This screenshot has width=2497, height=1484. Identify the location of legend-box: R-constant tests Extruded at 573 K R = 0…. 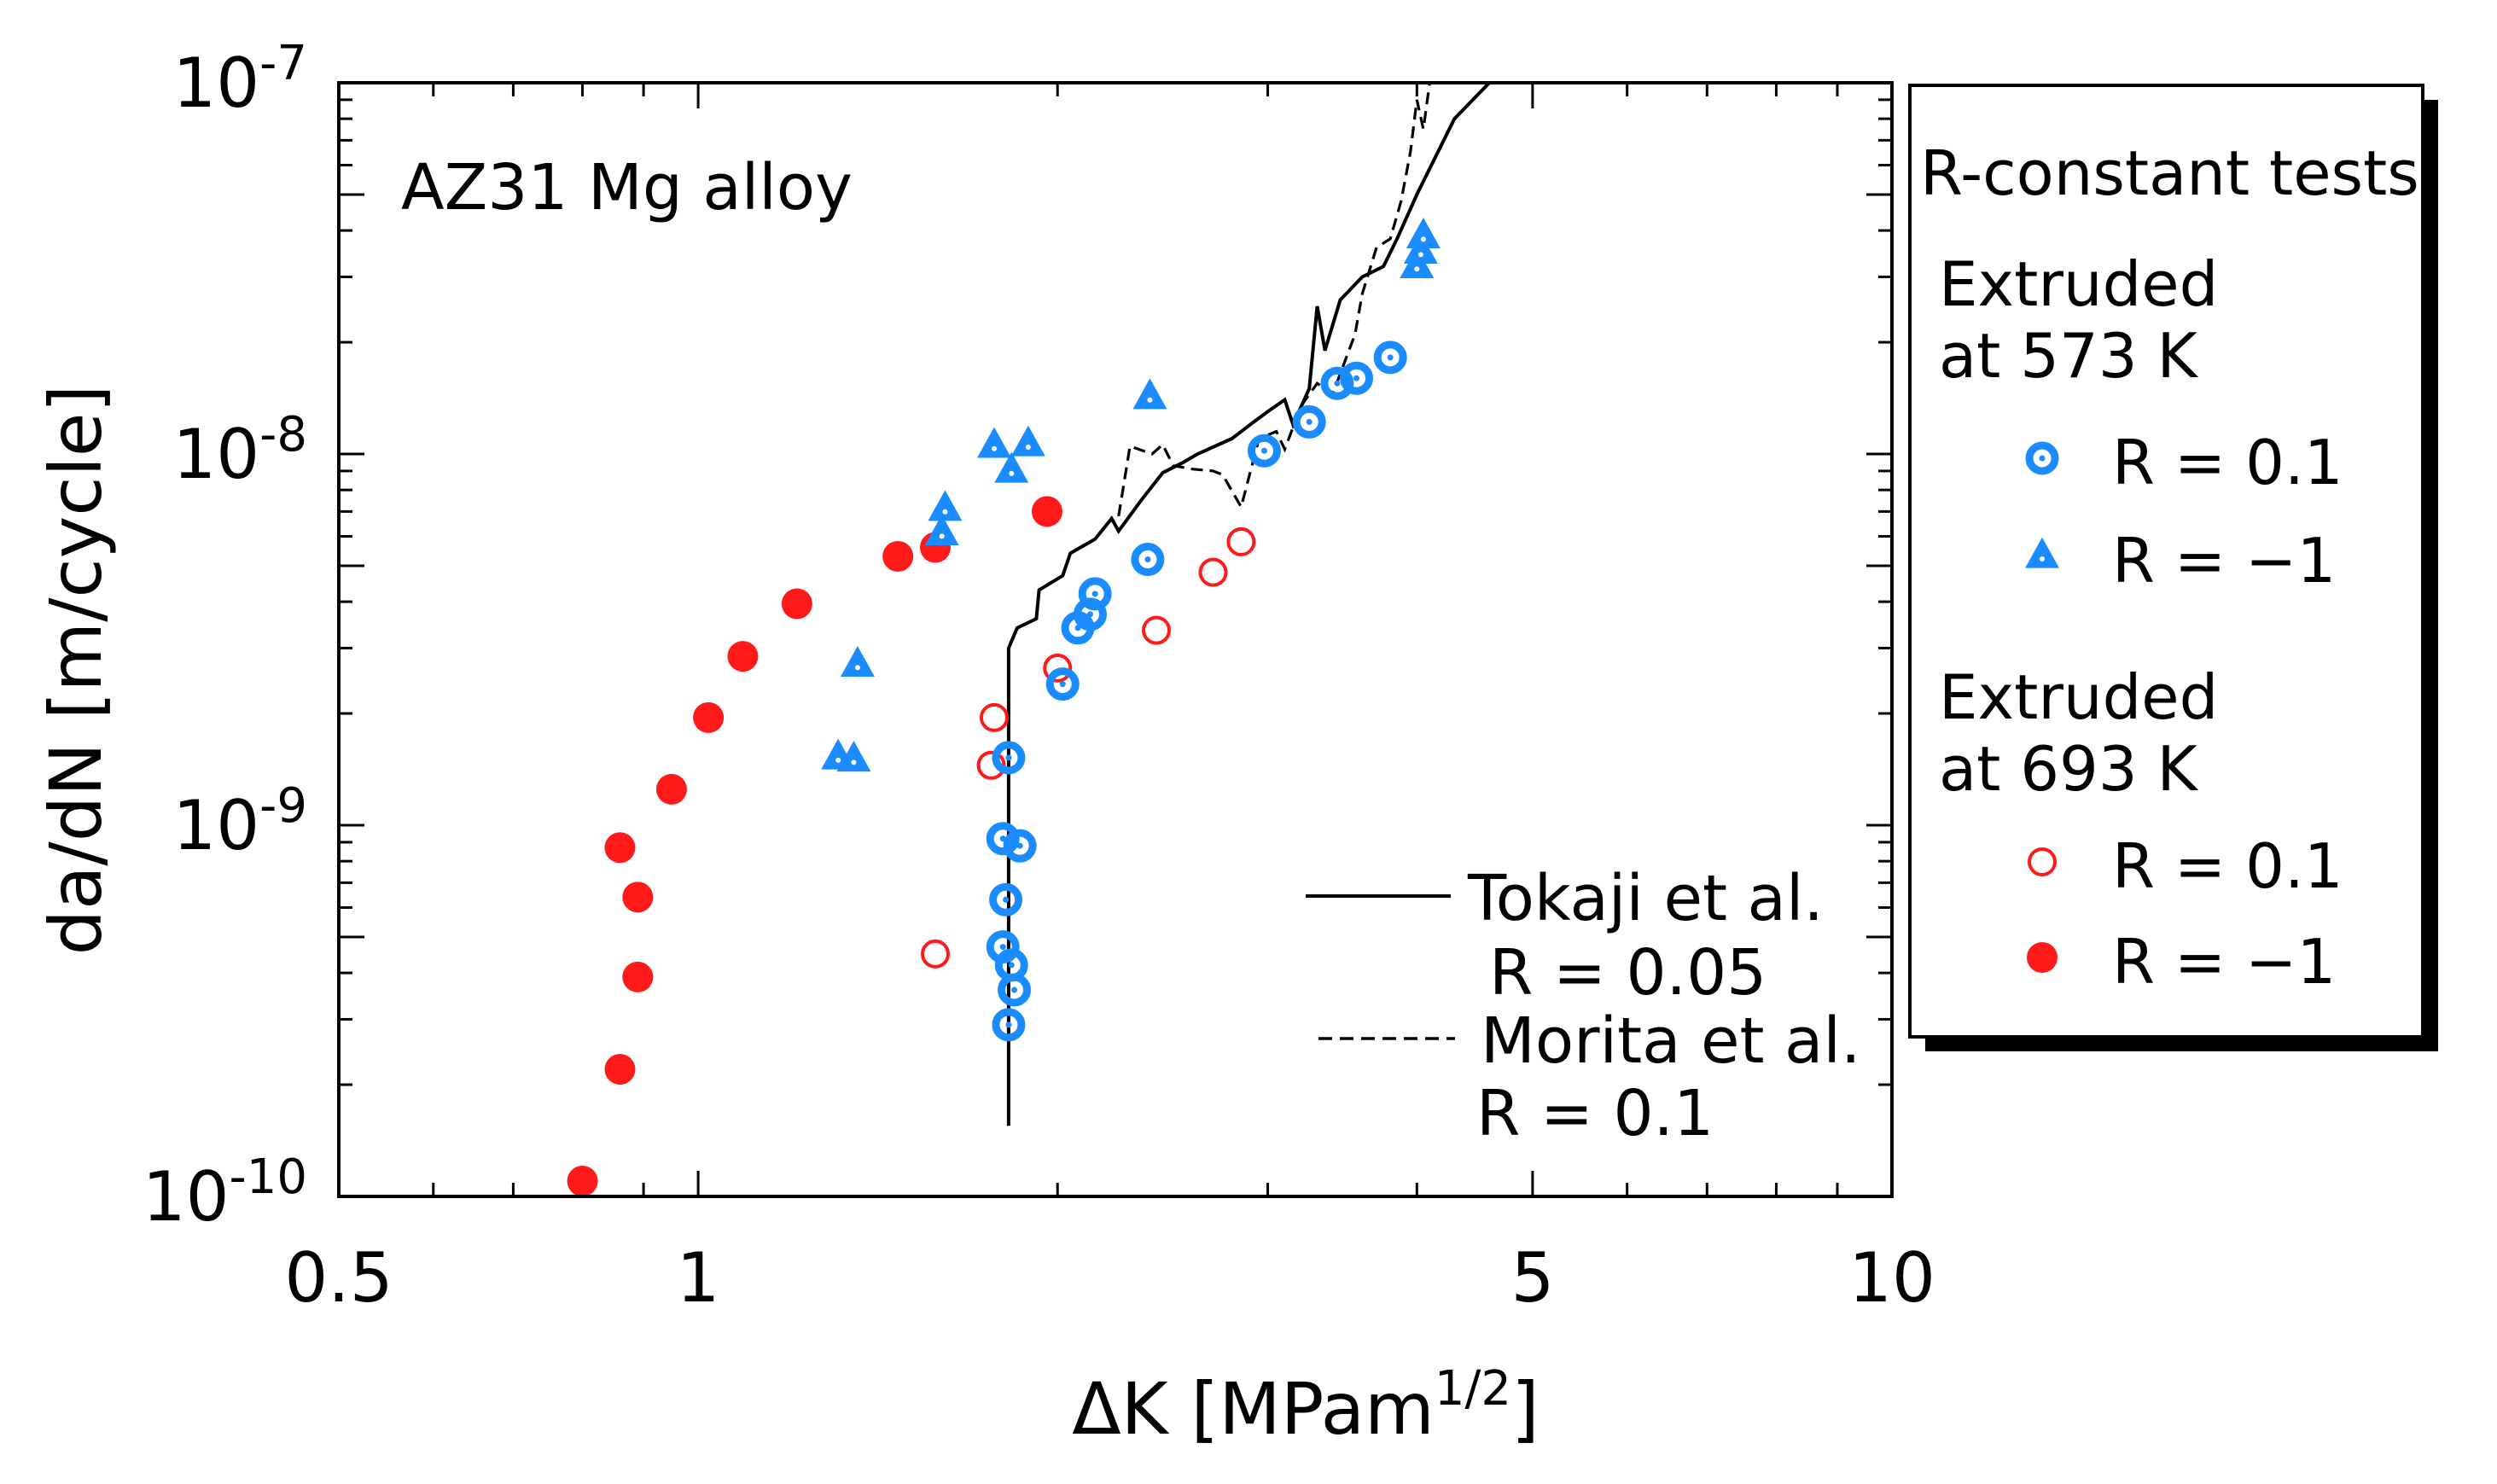
(2173, 567).